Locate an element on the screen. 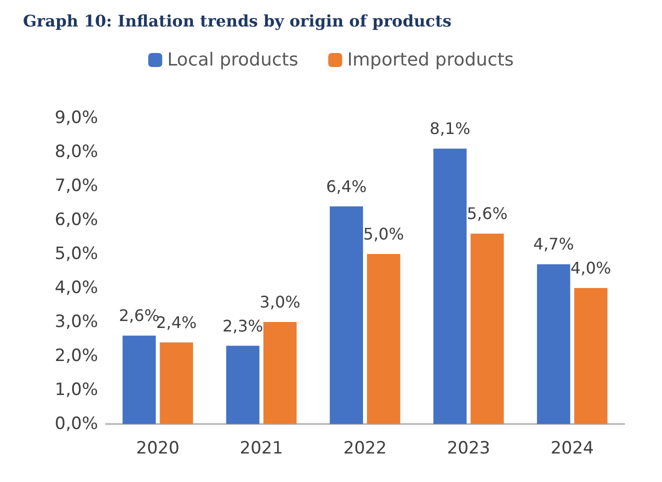  y-tick-label: 2,0% is located at coordinates (76, 356).